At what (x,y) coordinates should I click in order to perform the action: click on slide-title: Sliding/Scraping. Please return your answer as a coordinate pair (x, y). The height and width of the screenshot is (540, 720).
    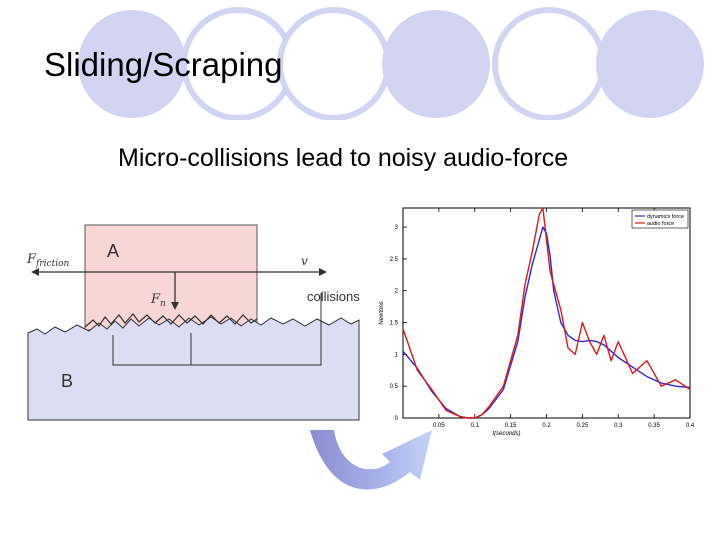
    Looking at the image, I should click on (163, 64).